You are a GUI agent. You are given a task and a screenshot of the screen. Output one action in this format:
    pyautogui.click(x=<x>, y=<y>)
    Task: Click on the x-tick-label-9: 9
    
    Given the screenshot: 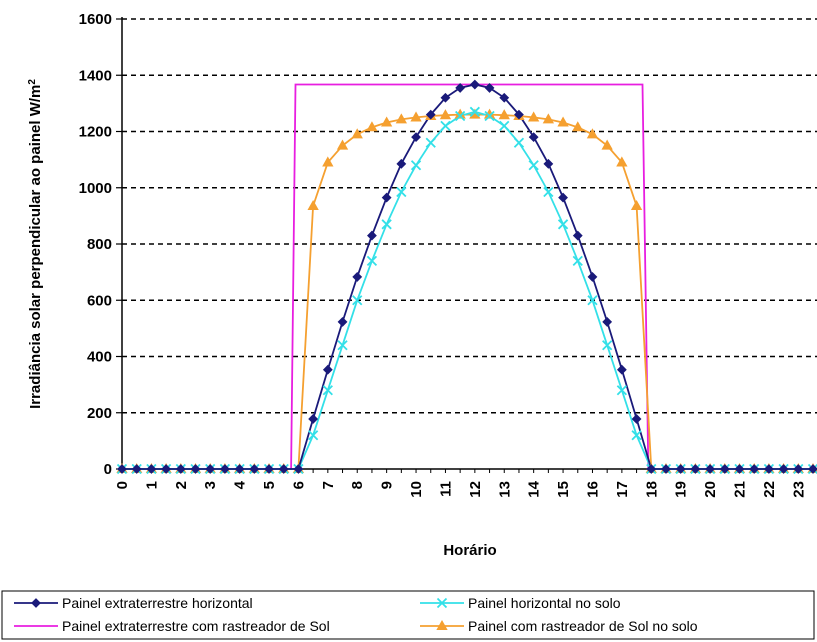 What is the action you would take?
    pyautogui.click(x=387, y=485)
    